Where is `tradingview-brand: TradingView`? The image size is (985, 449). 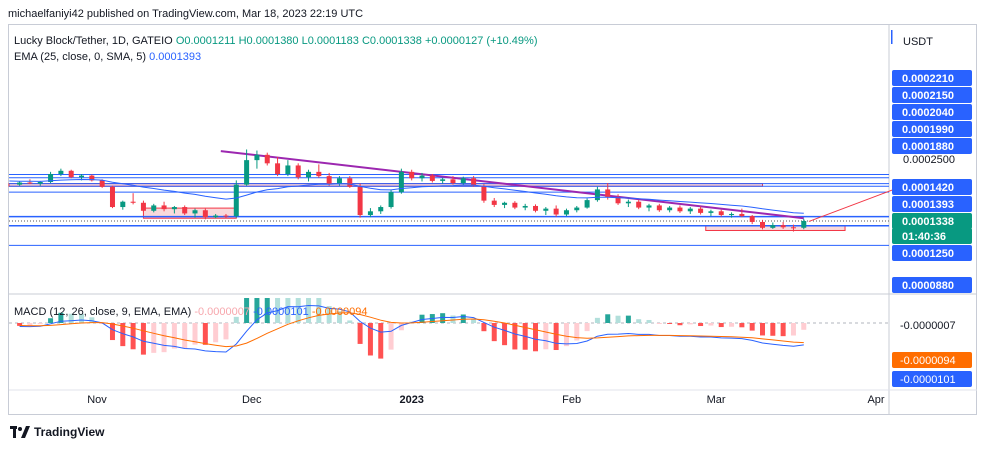 tradingview-brand: TradingView is located at coordinates (57, 432).